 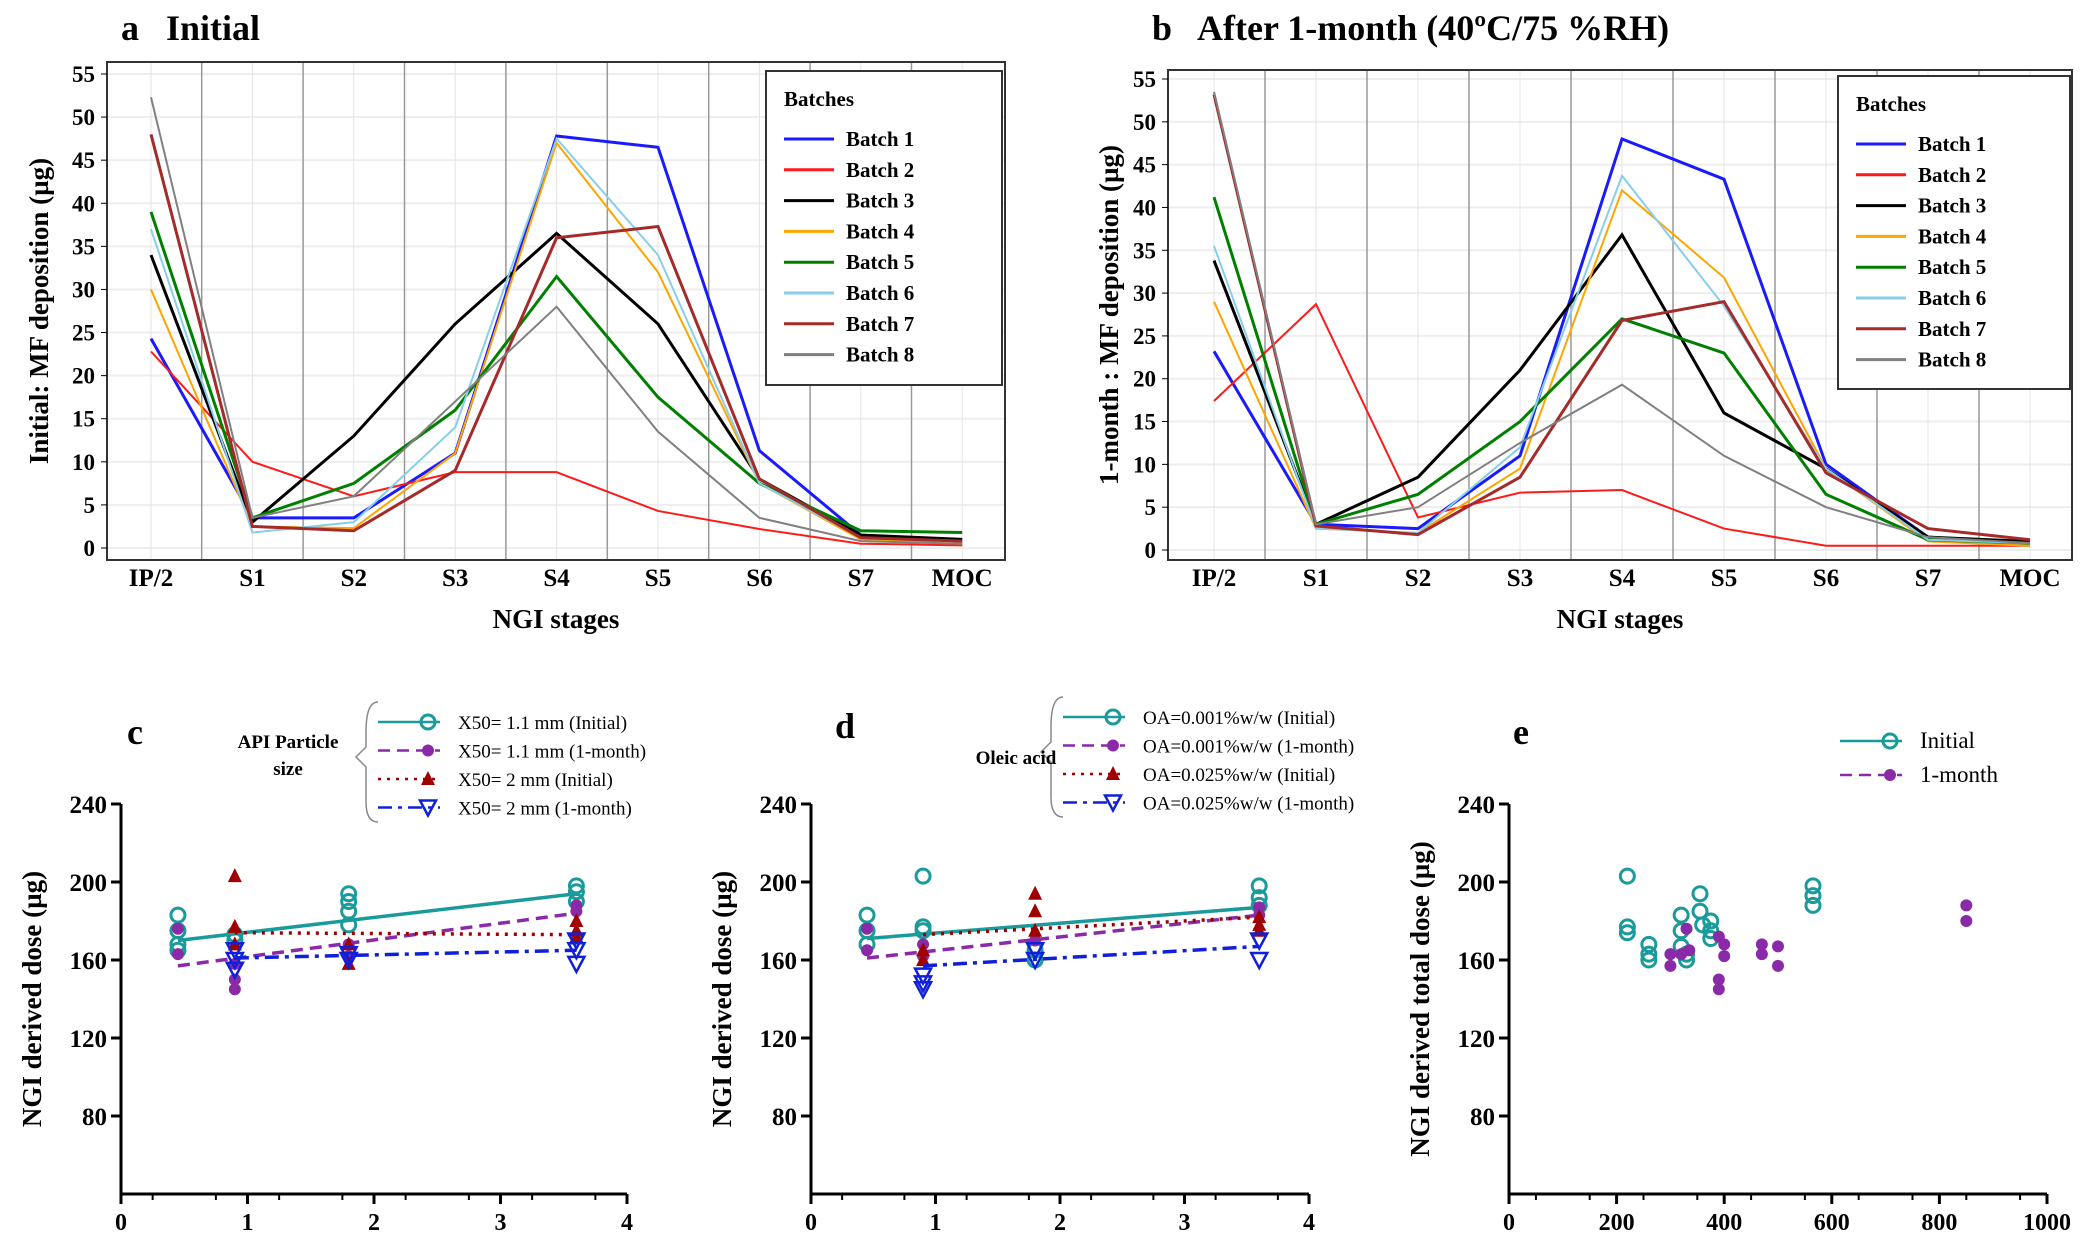 What do you see at coordinates (627, 1223) in the screenshot?
I see `x-tick-label: 4` at bounding box center [627, 1223].